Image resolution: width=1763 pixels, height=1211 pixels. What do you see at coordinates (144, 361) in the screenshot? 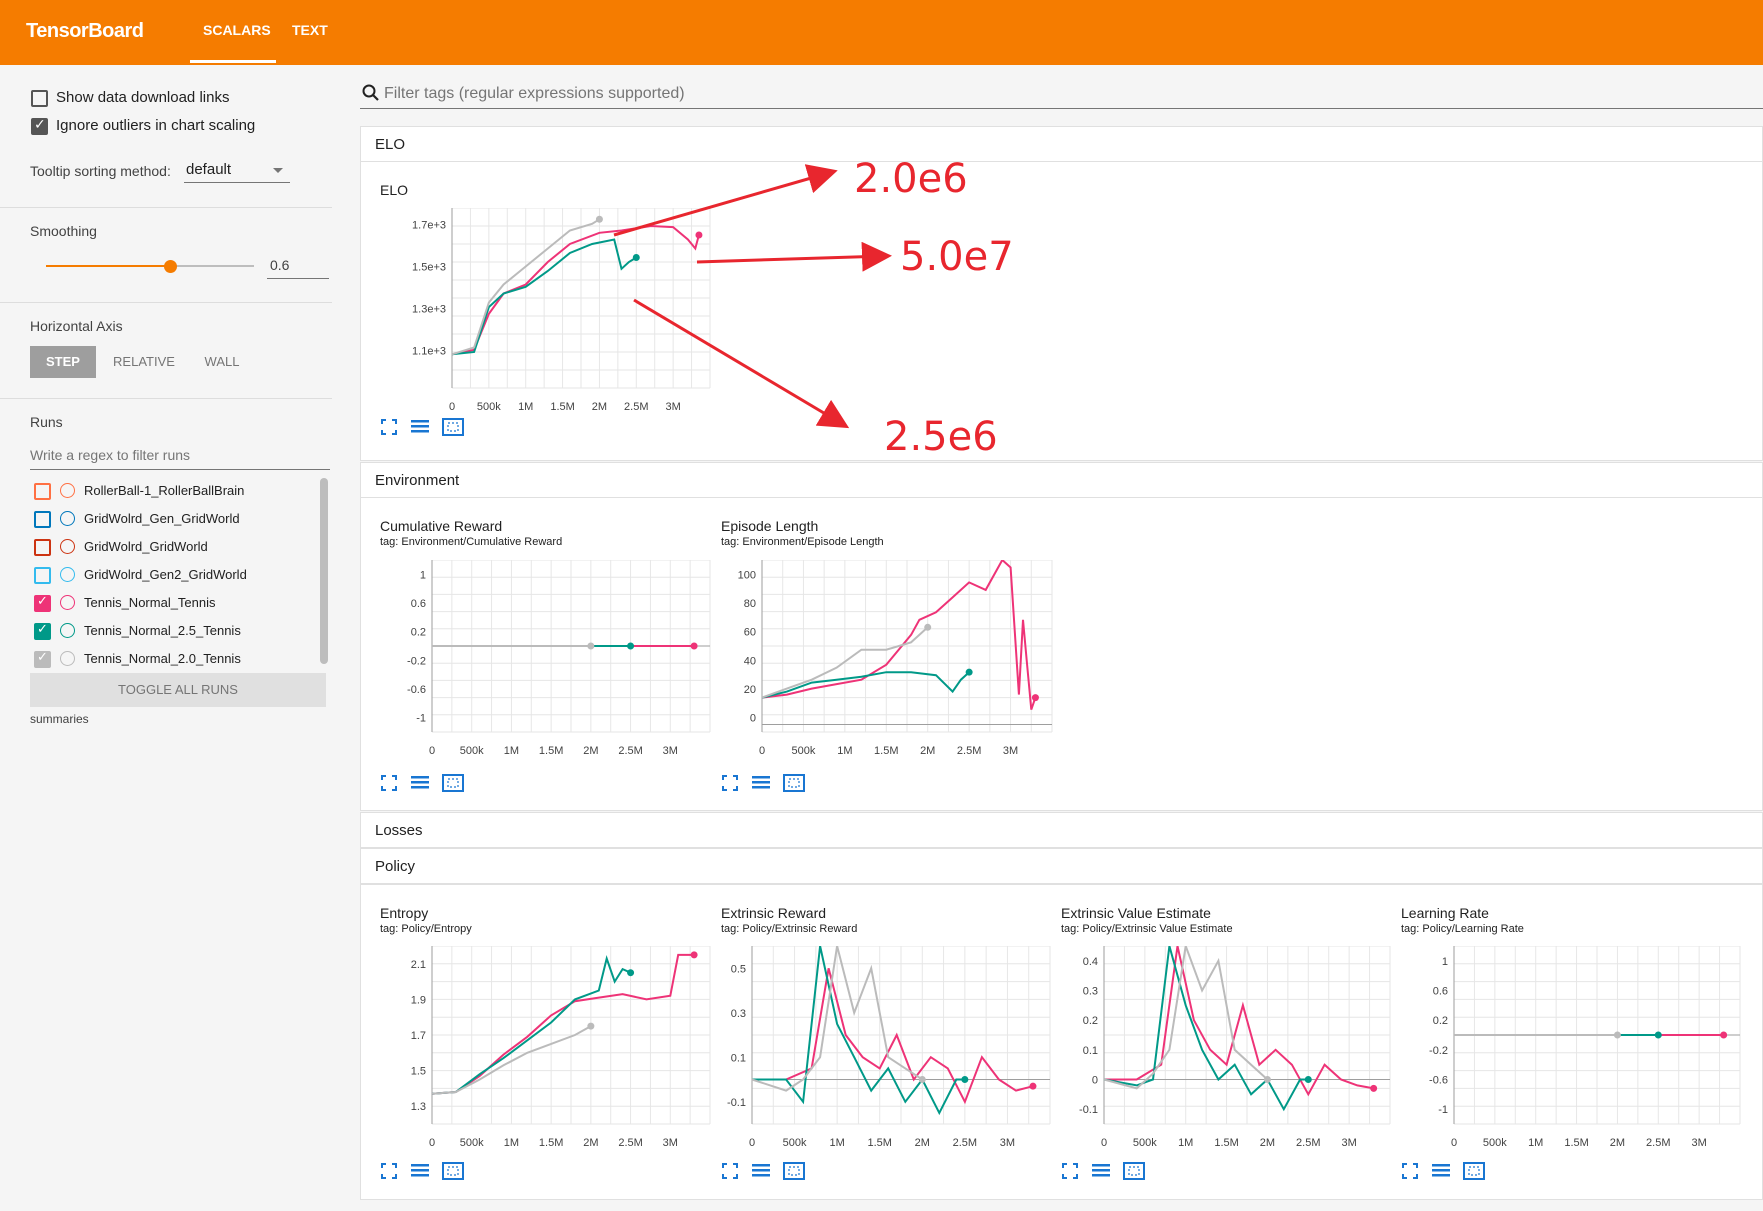
I see `axis-relative-button: RELATIVE` at bounding box center [144, 361].